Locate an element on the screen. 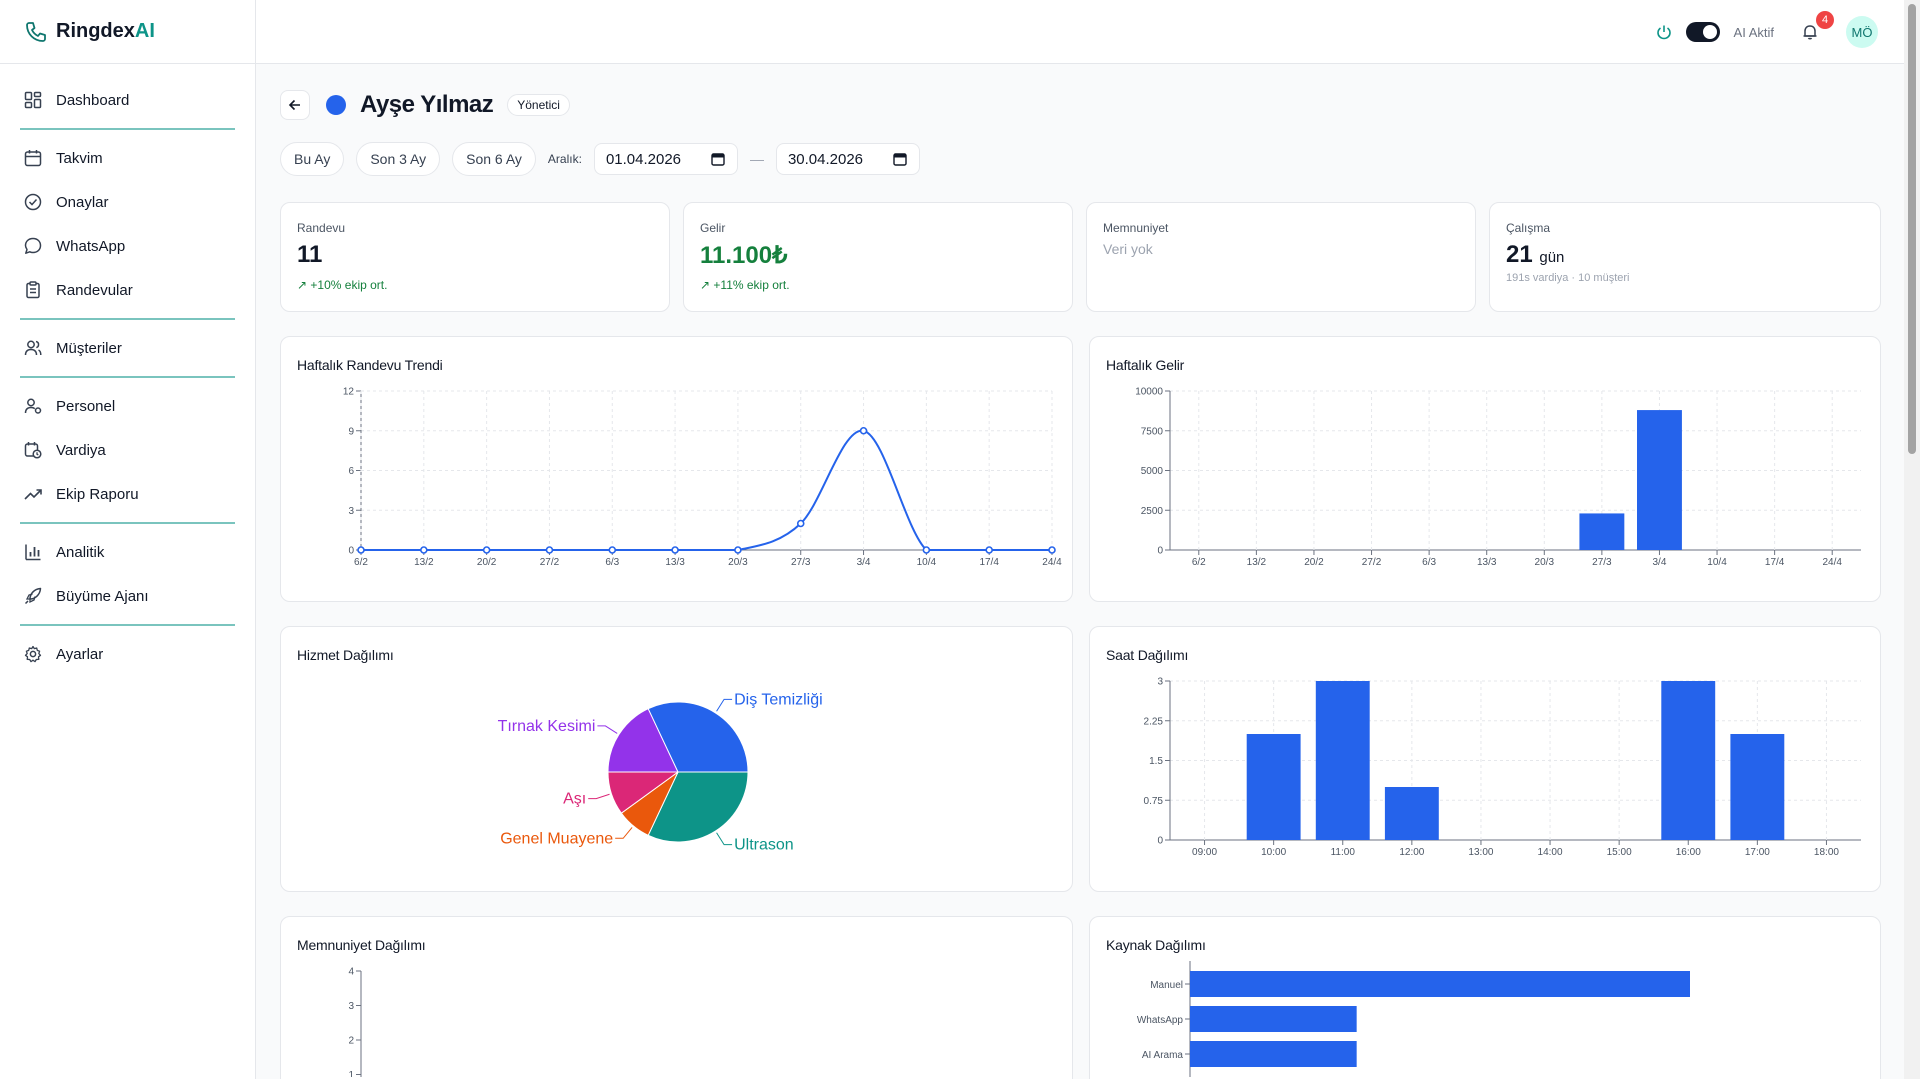  chart-title: Hizmet Dağılımı is located at coordinates (345, 655).